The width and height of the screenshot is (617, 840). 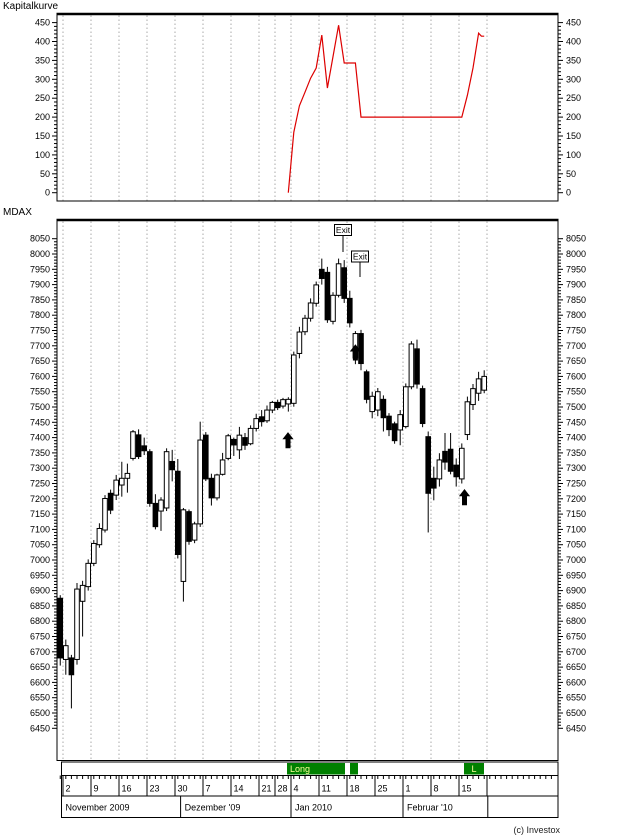 What do you see at coordinates (576, 285) in the screenshot?
I see `y-axis-label-right: 7900` at bounding box center [576, 285].